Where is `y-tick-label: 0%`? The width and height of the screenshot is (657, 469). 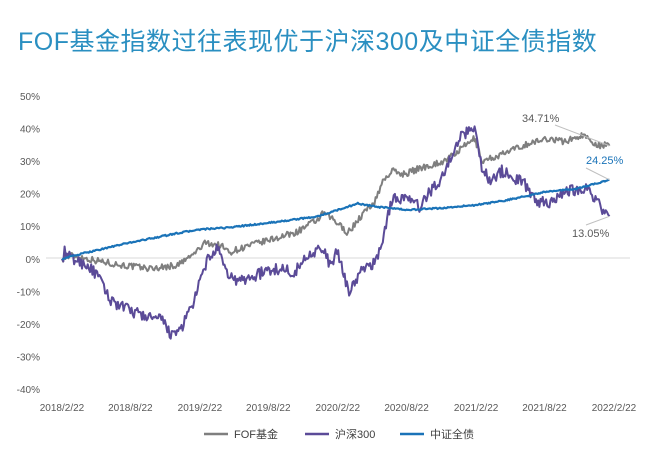
y-tick-label: 0% is located at coordinates (33, 260).